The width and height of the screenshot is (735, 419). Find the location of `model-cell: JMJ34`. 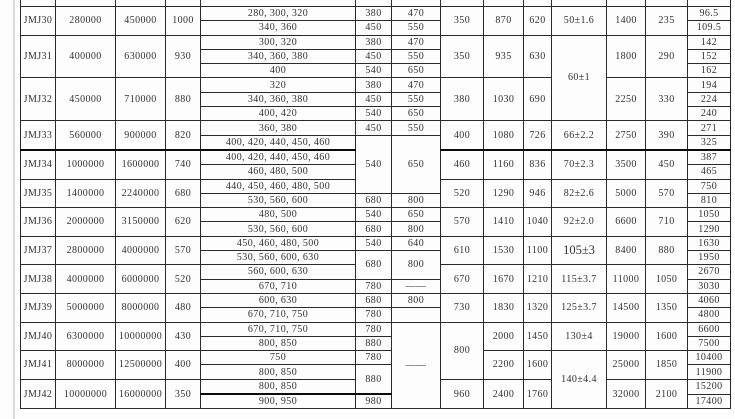

model-cell: JMJ34 is located at coordinates (38, 164).